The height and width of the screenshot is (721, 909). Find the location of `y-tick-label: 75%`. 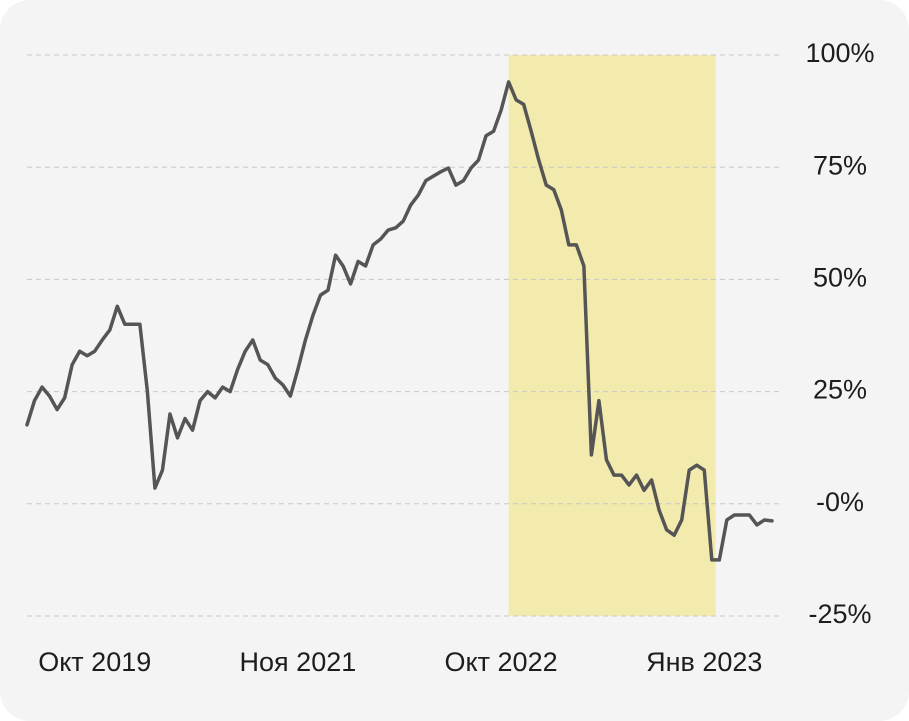

y-tick-label: 75% is located at coordinates (840, 165).